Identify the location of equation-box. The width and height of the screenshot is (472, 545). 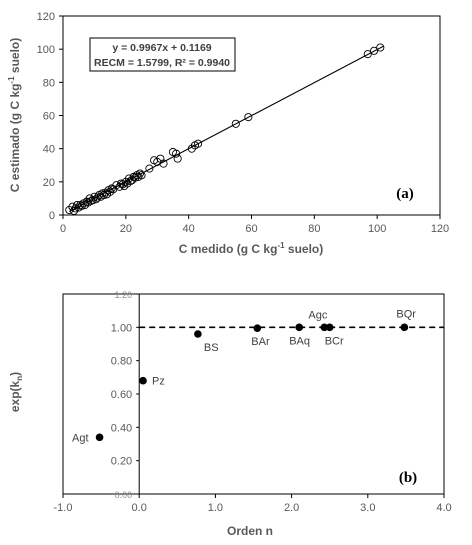
(162, 54).